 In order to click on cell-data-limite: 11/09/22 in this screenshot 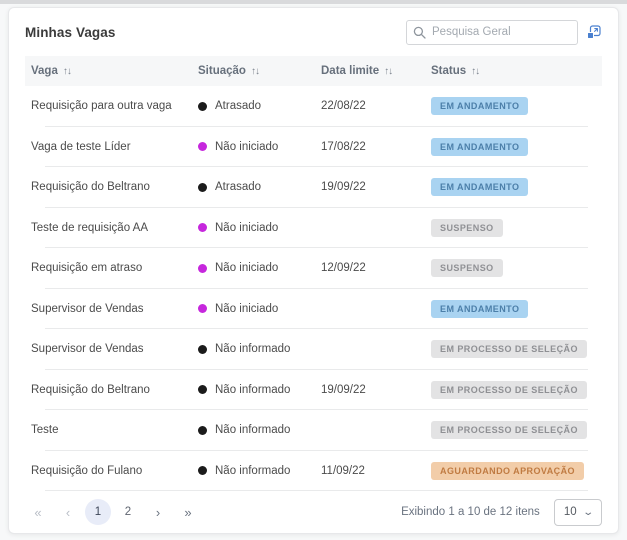, I will do `click(343, 470)`.